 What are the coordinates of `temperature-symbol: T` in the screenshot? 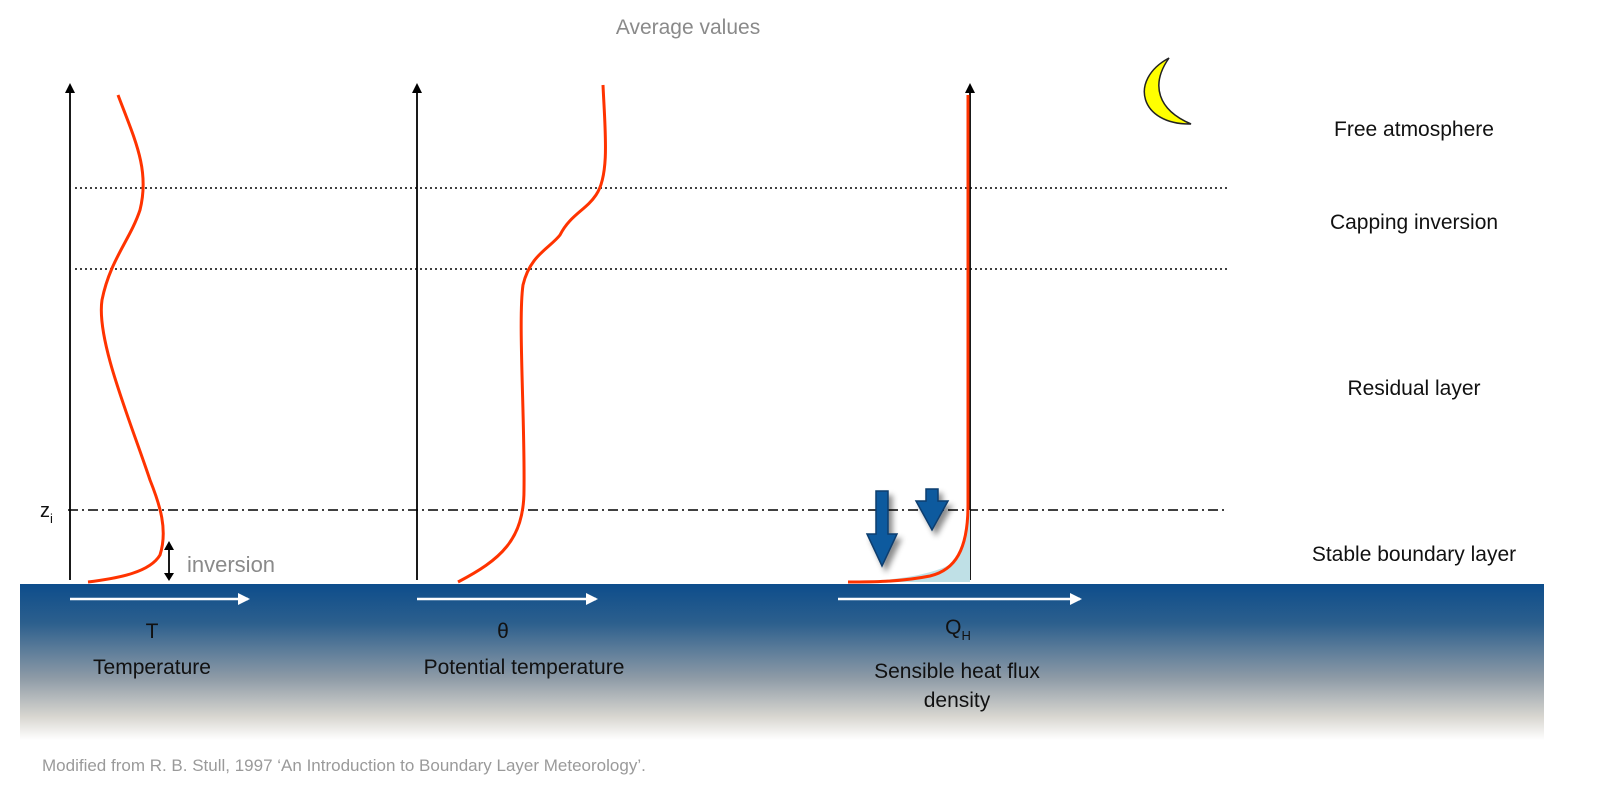 It's located at (152, 631).